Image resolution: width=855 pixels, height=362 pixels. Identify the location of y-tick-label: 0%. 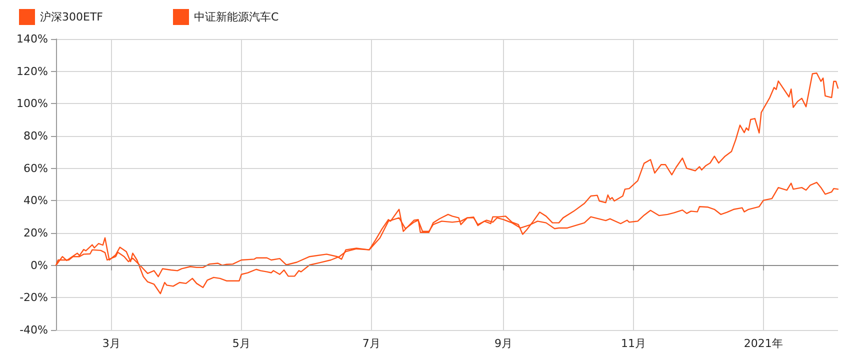
(39, 265).